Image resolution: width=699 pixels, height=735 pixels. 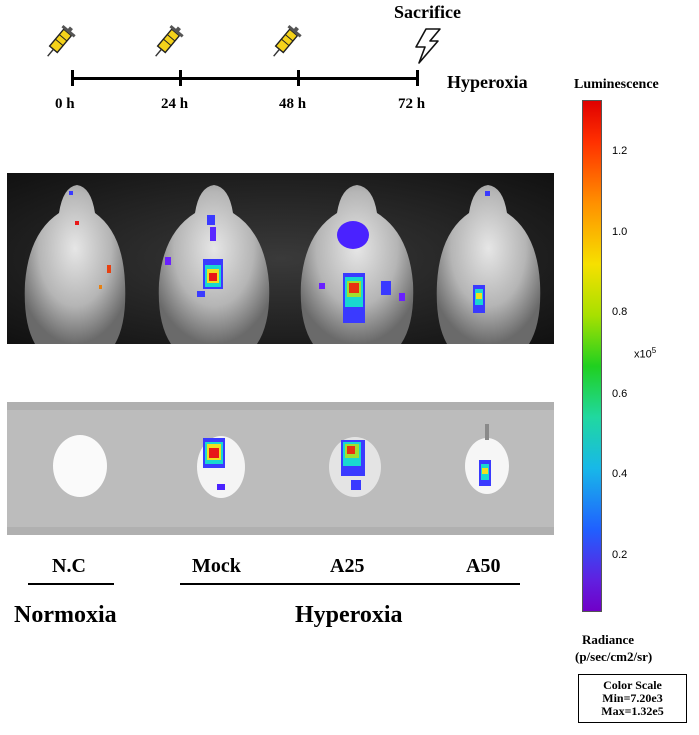 I want to click on color-scale-max: Max=1.32e5, so click(x=632, y=711).